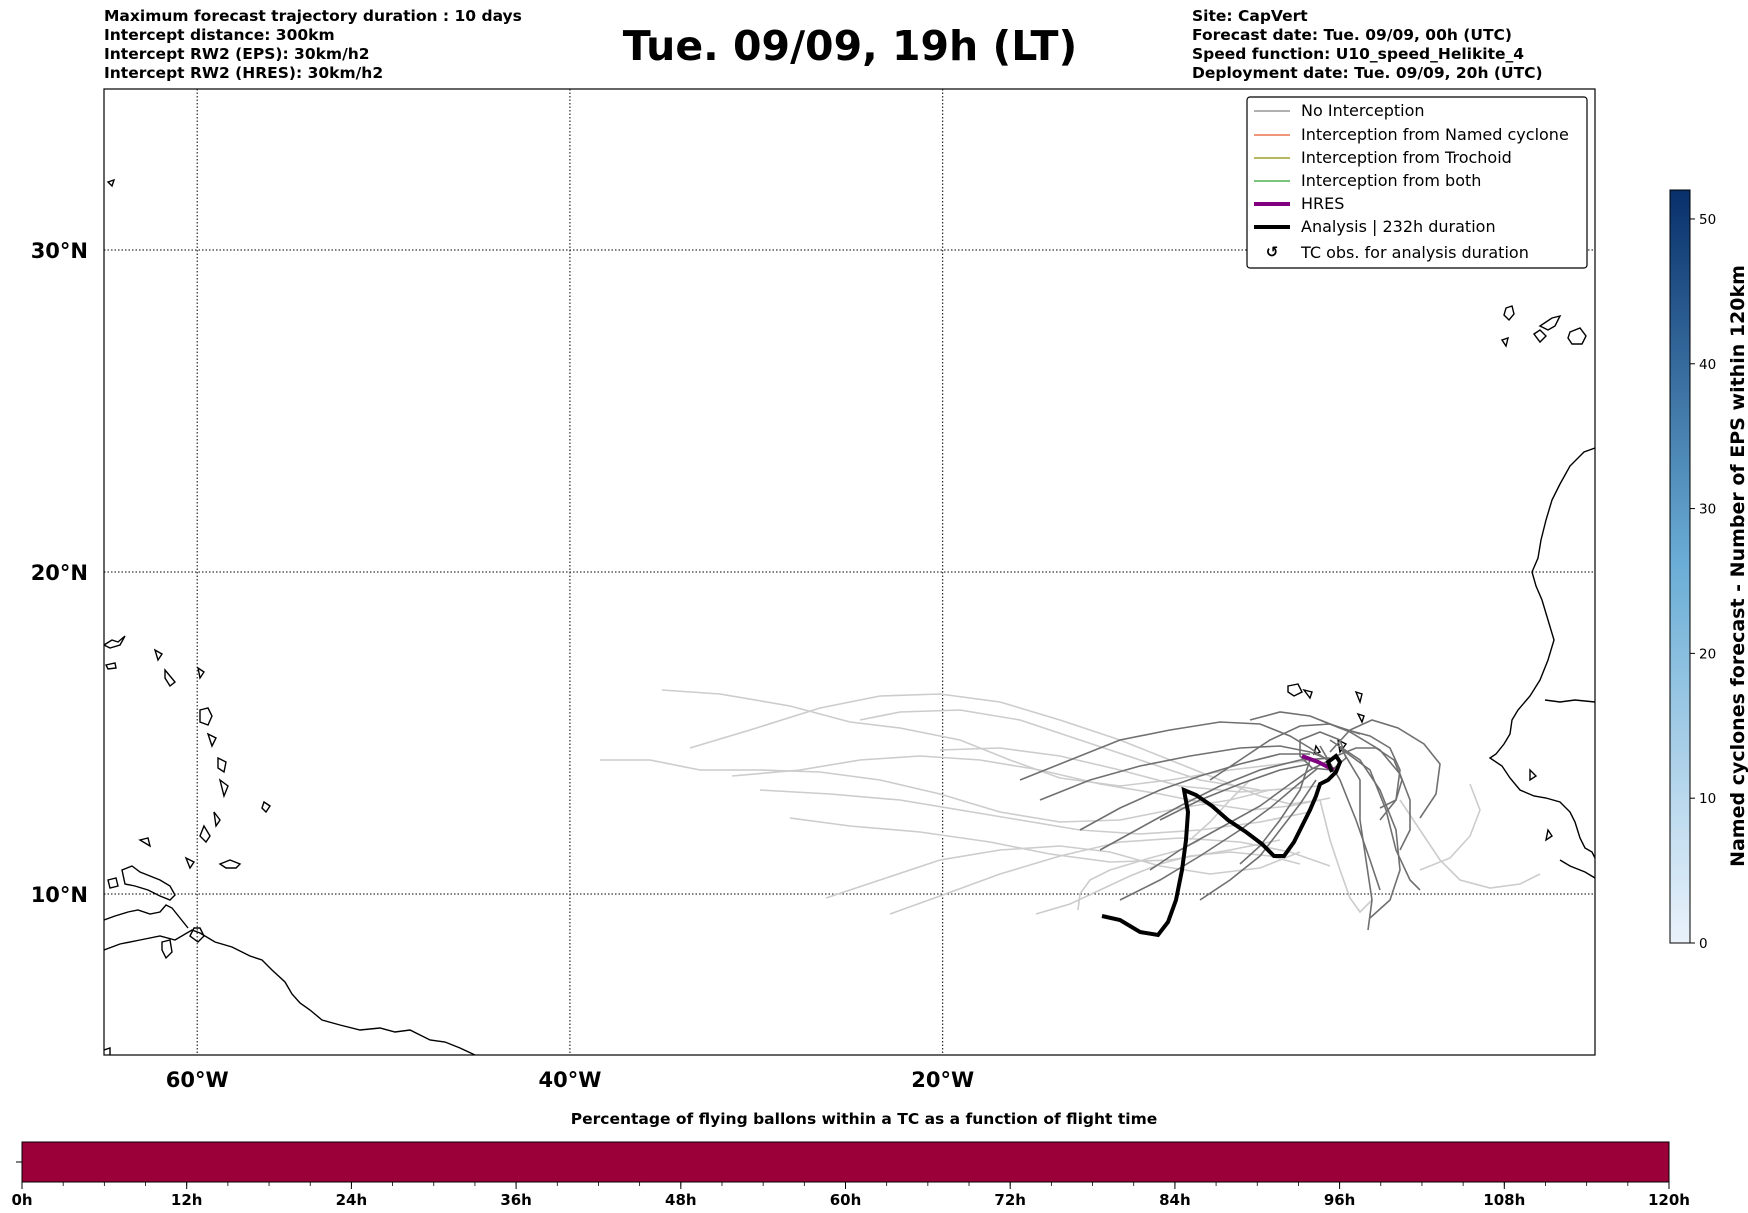 The image size is (1748, 1213). Describe the element at coordinates (1322, 203) in the screenshot. I see `legend-label-hres: HRES` at that location.